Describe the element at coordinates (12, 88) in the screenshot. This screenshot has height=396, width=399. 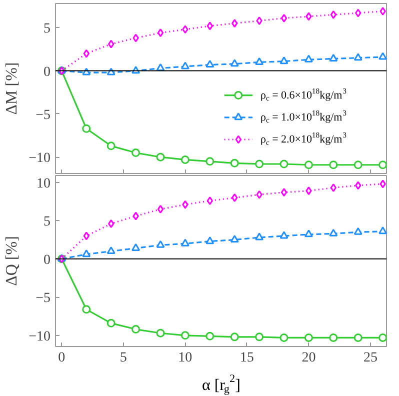
I see `y-axis-title: ΔM [%]` at that location.